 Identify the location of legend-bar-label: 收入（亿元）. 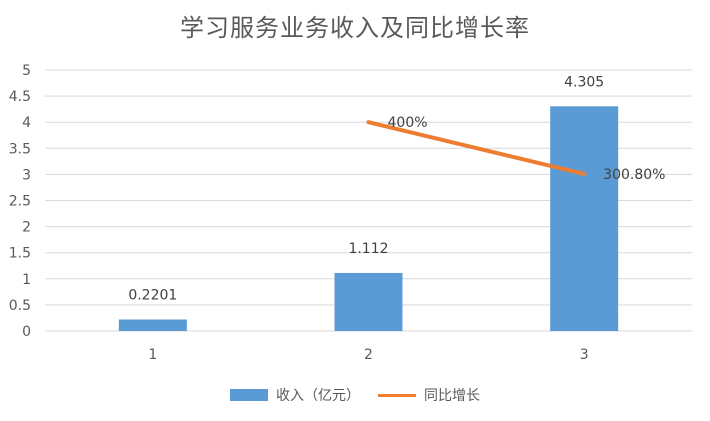
(318, 396).